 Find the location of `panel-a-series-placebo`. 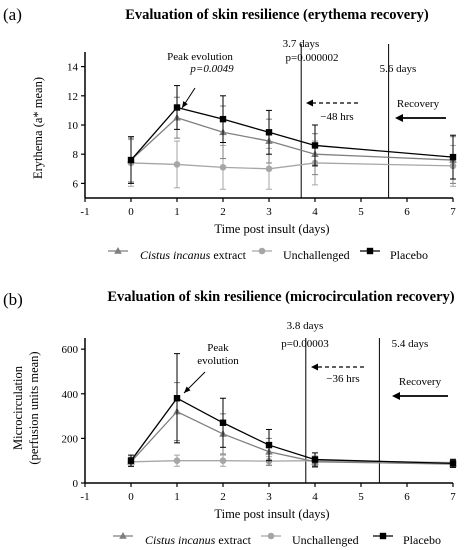

panel-a-series-placebo is located at coordinates (292, 134).